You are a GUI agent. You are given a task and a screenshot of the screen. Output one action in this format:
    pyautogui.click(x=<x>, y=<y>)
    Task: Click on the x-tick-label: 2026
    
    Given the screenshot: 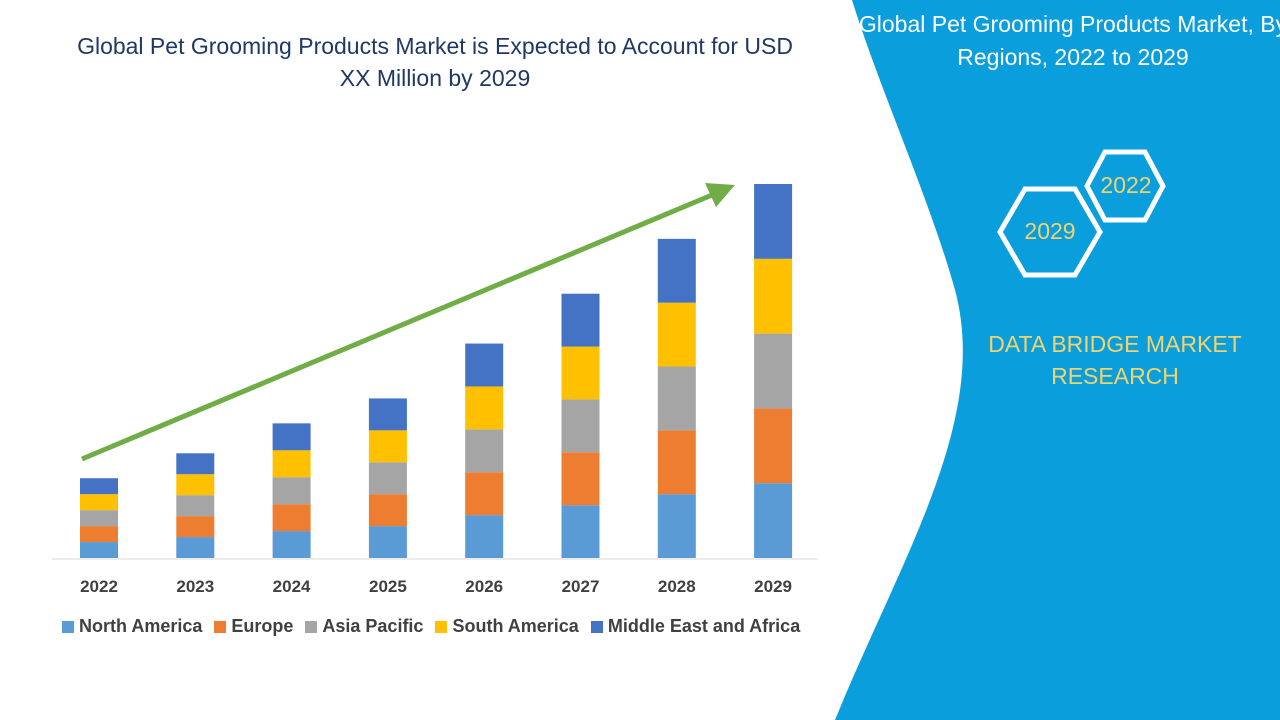 What is the action you would take?
    pyautogui.click(x=484, y=586)
    